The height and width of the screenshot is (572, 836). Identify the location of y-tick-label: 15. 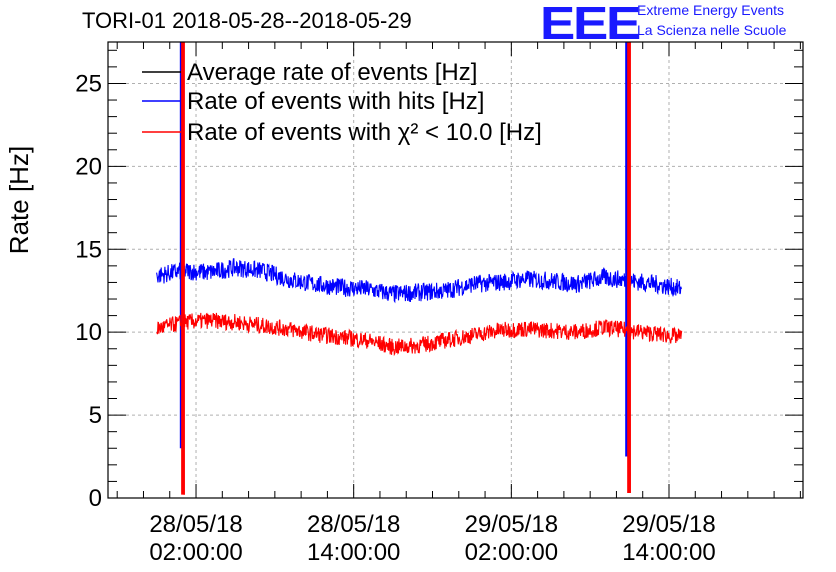
(88, 249).